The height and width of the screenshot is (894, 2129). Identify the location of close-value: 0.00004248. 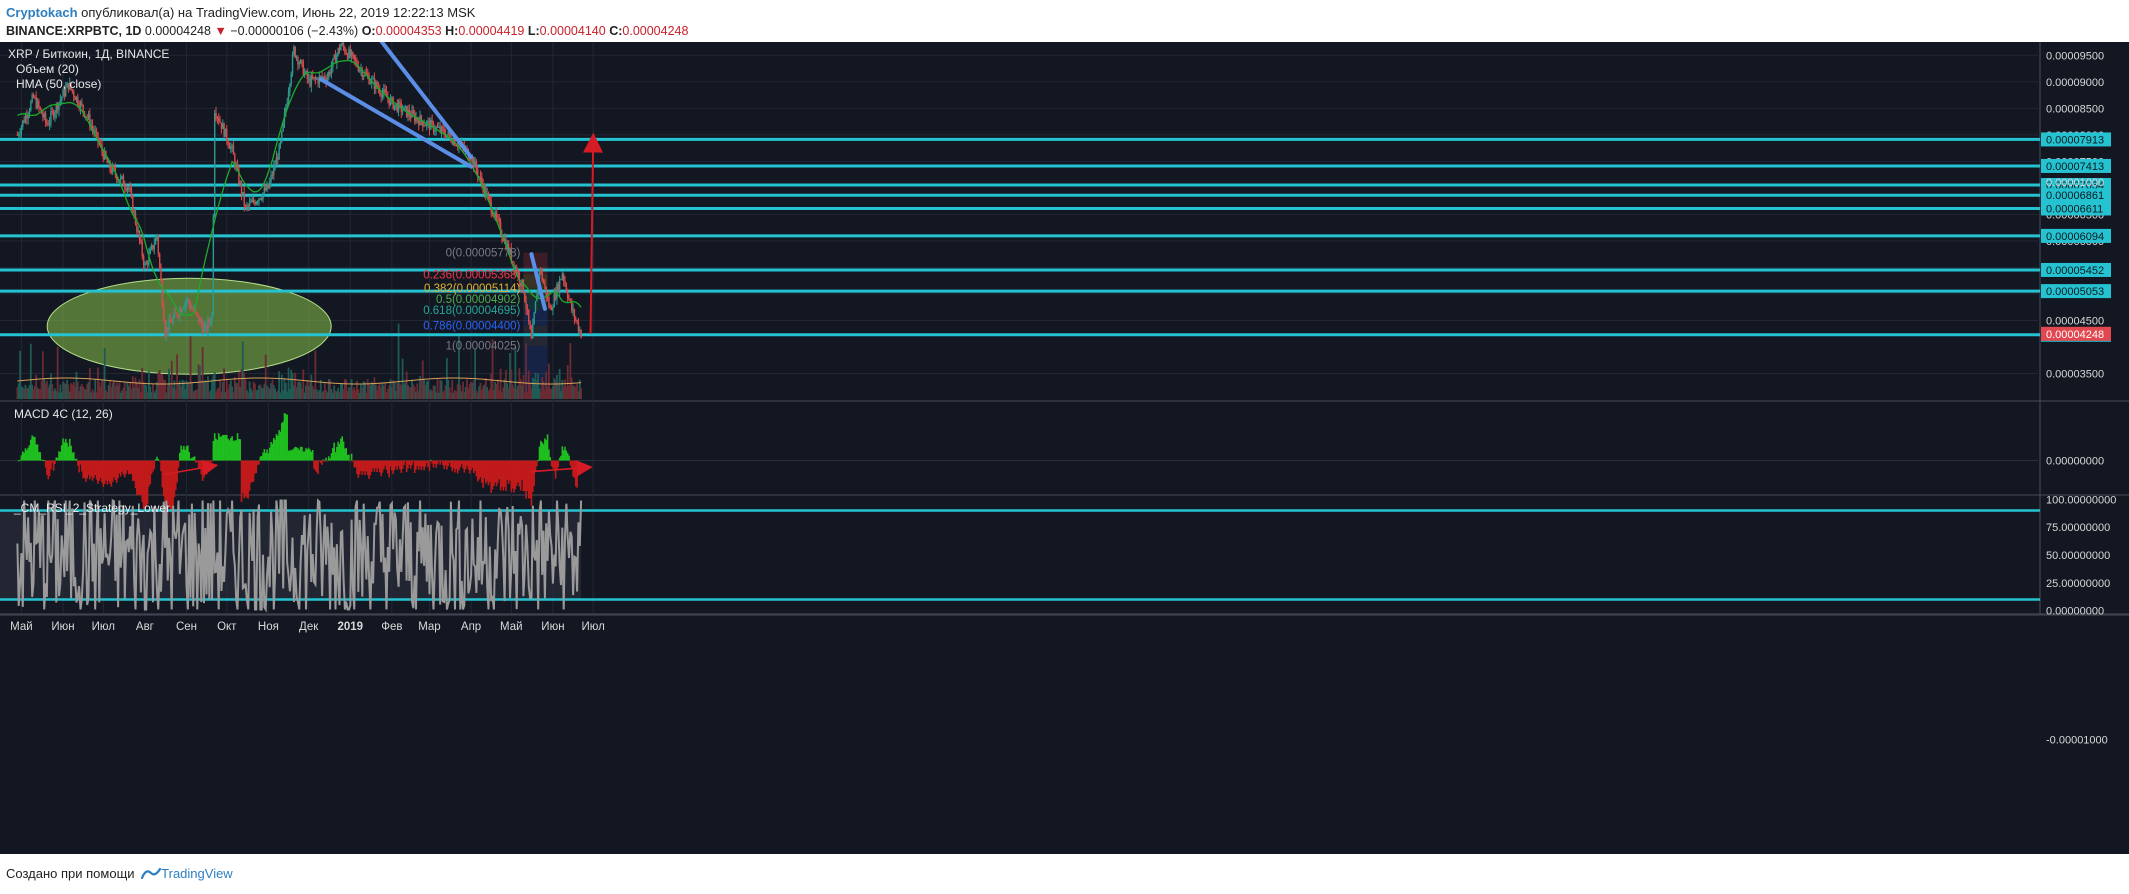
(655, 31).